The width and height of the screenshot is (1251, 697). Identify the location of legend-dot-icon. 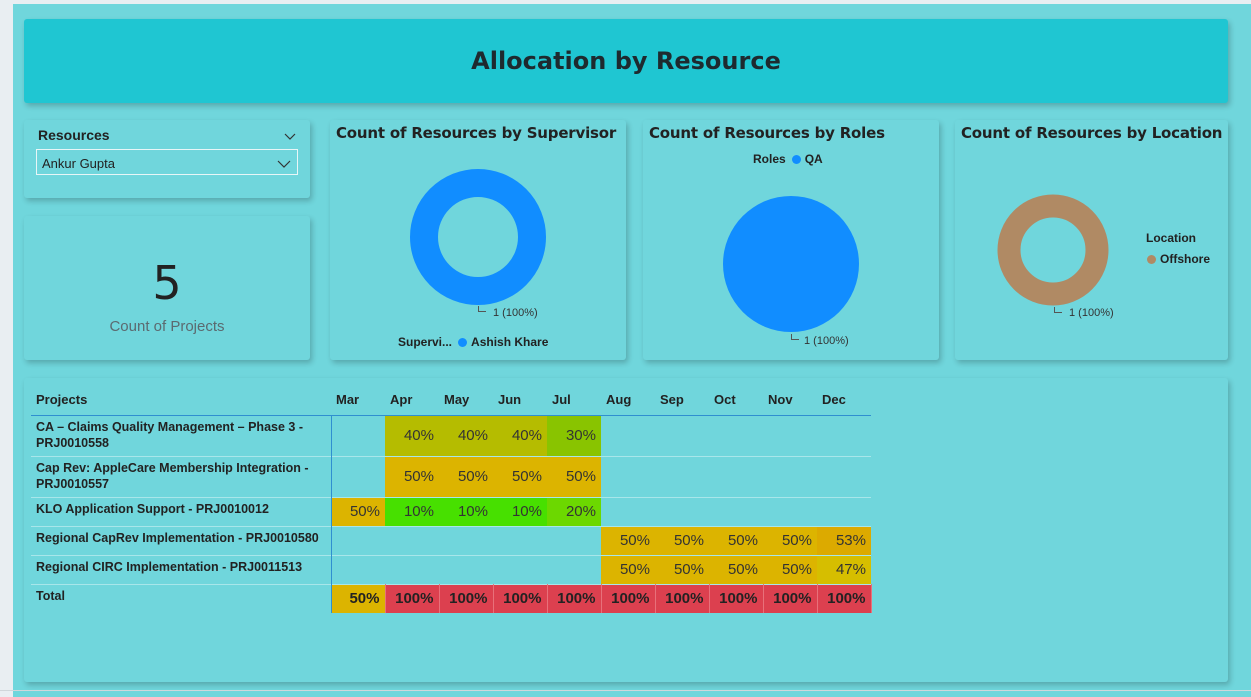
(463, 342).